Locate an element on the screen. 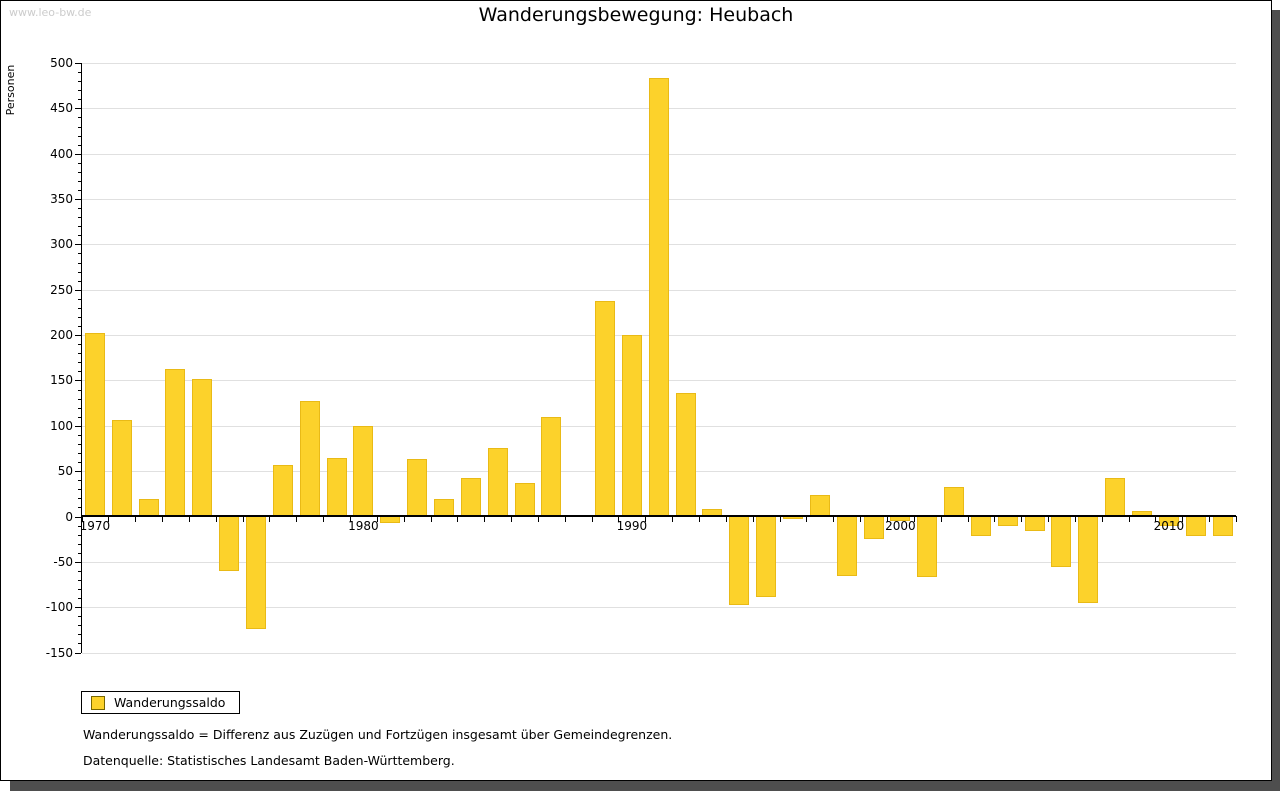  bar-1976 is located at coordinates (256, 572).